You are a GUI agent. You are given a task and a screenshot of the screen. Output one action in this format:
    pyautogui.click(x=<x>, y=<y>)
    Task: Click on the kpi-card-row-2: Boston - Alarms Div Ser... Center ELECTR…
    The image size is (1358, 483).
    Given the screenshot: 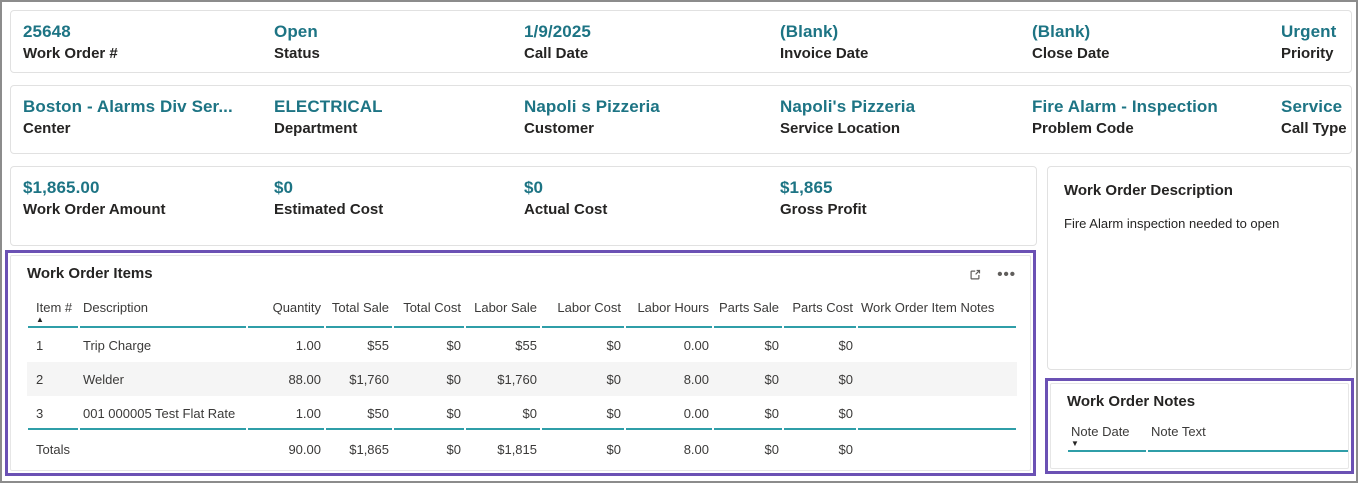 What is the action you would take?
    pyautogui.click(x=681, y=119)
    